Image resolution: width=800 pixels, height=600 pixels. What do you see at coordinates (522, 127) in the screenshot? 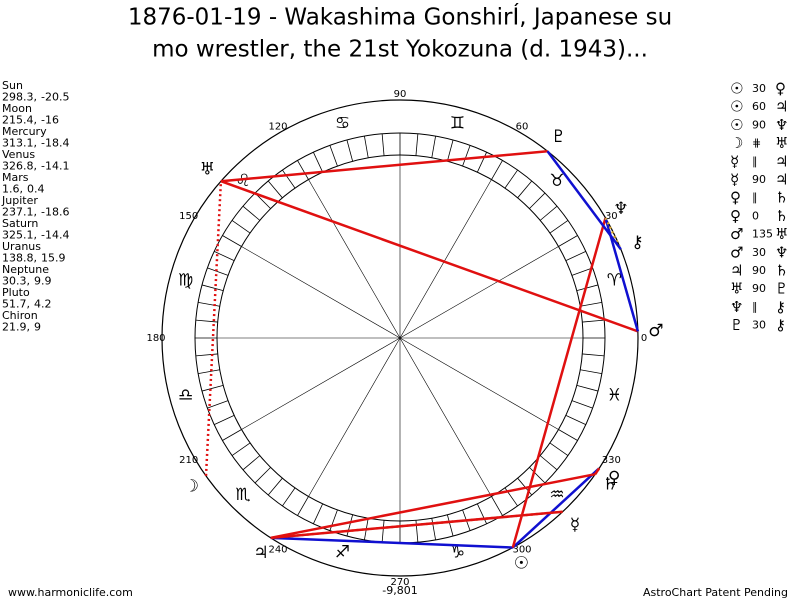
I see `degree-label: 60` at bounding box center [522, 127].